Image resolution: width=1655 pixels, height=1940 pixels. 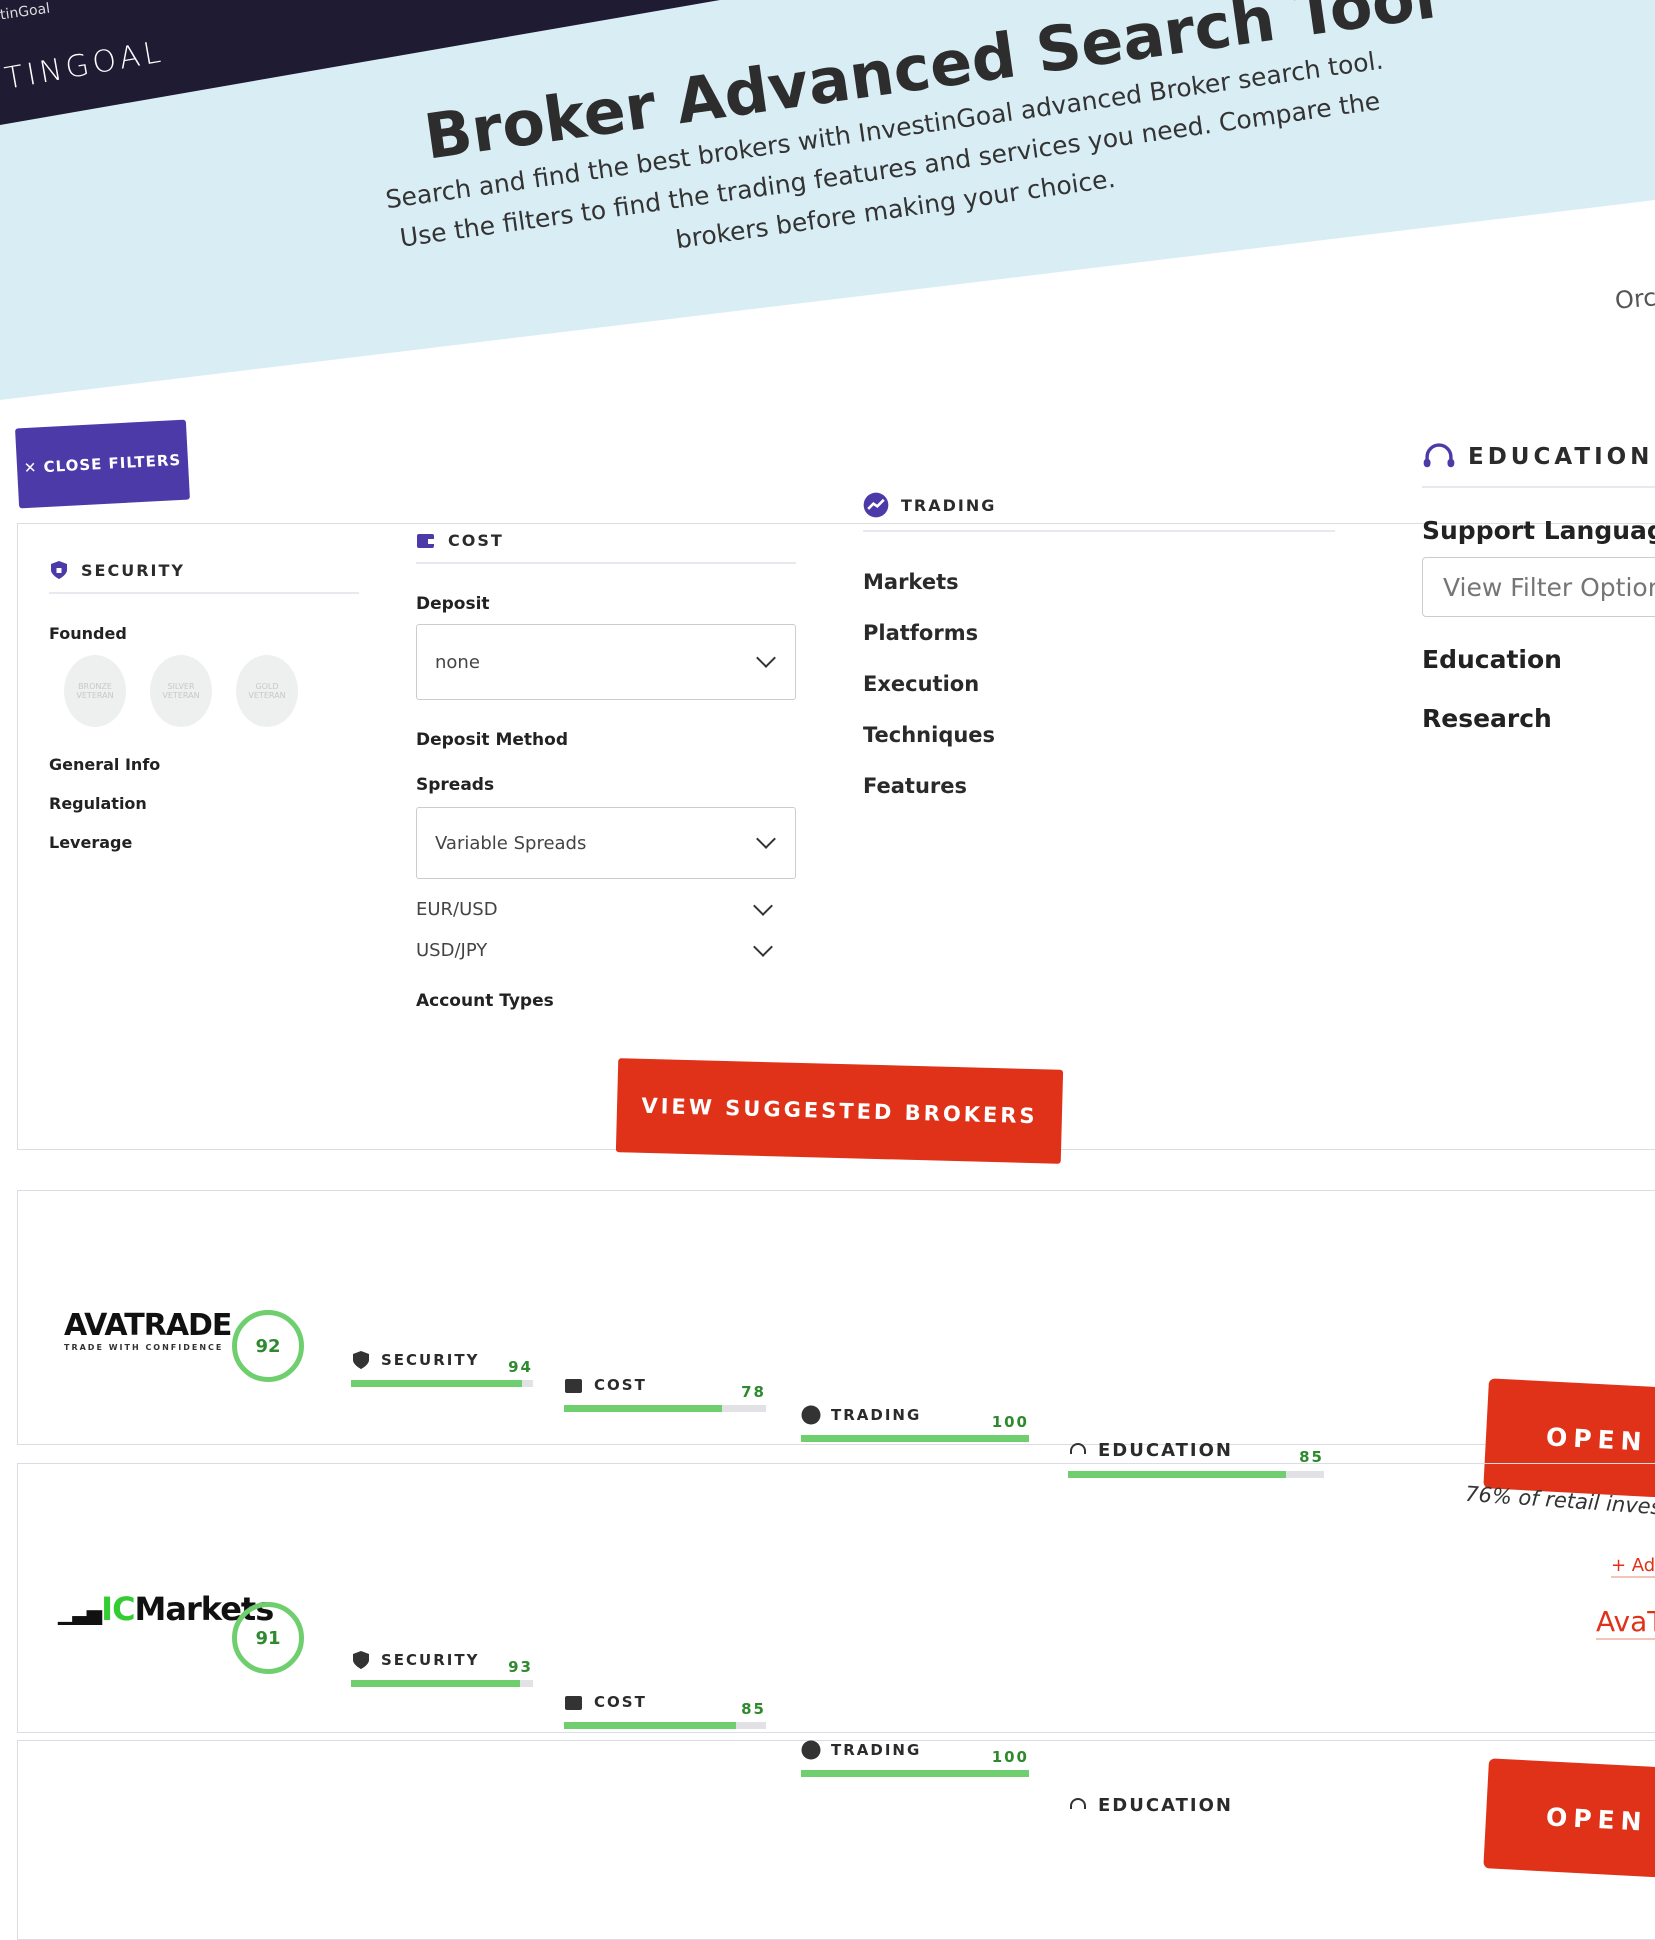 I want to click on cost-header: COST, so click(x=606, y=547).